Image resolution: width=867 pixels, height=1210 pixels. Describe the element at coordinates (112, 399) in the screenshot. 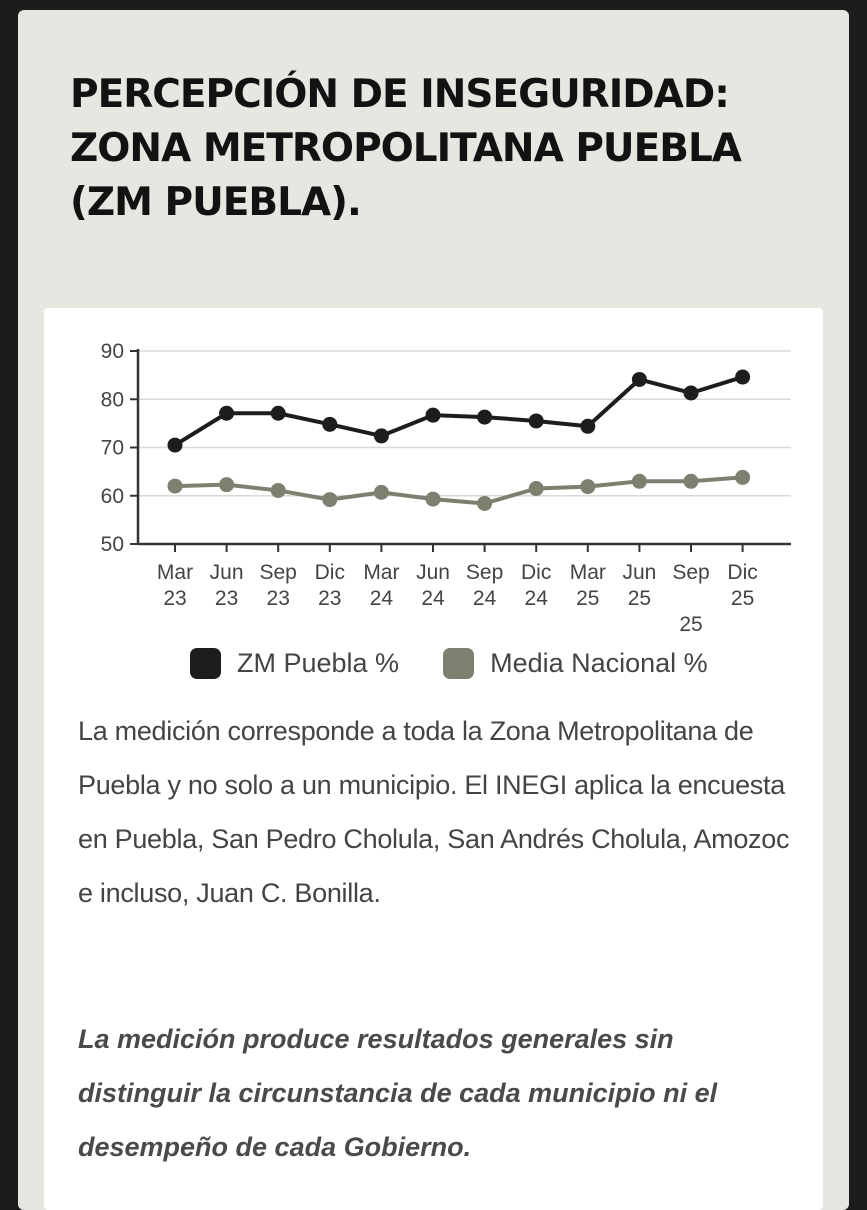

I see `y-tick-label-80: 80` at that location.